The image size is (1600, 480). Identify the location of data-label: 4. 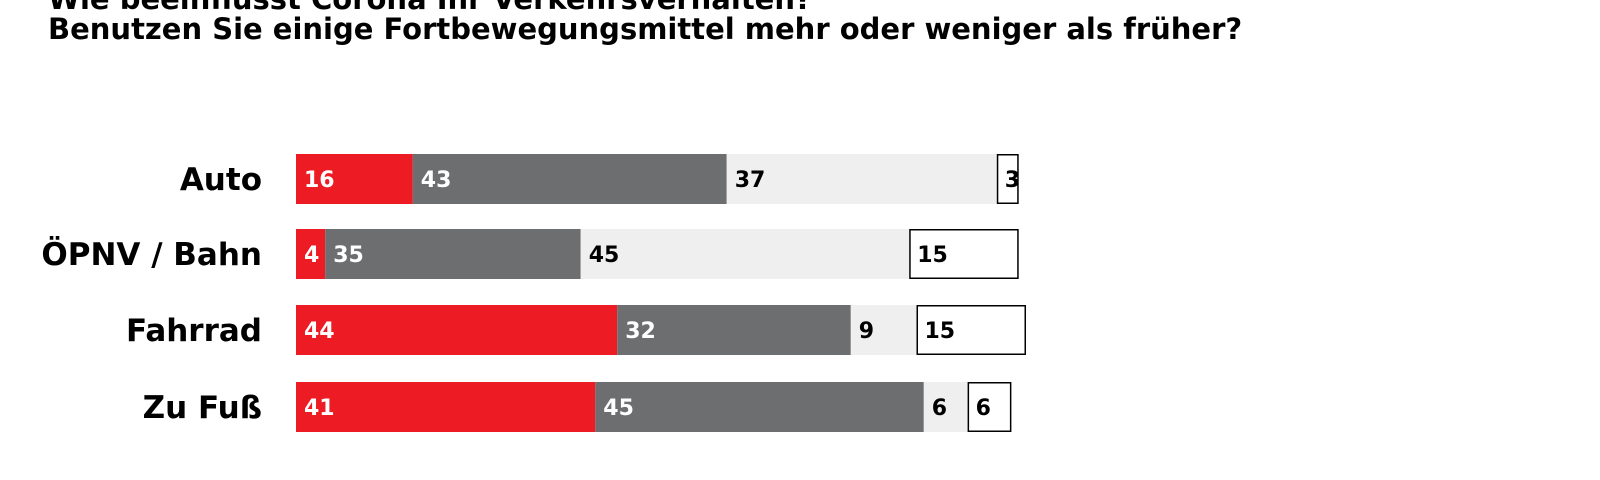
(311, 255).